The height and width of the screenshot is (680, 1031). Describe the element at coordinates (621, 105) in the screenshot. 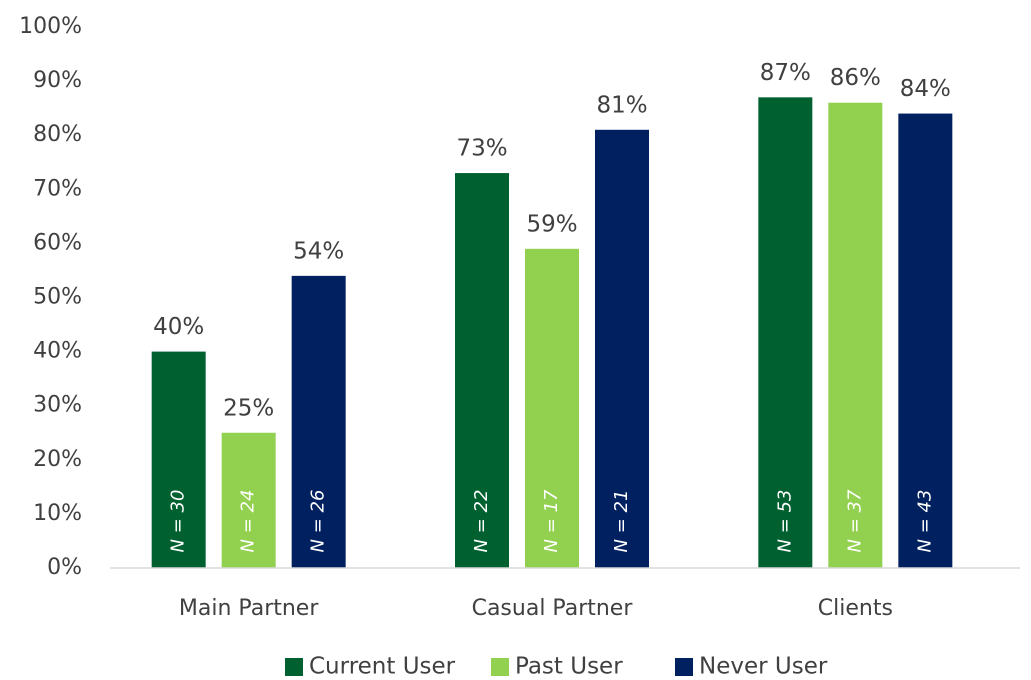

I see `value-label: 81%` at that location.